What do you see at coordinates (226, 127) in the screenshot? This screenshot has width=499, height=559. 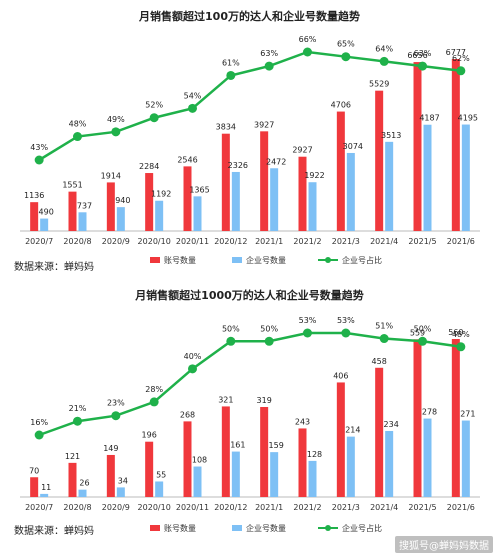 I see `bar-label-account: 3834` at bounding box center [226, 127].